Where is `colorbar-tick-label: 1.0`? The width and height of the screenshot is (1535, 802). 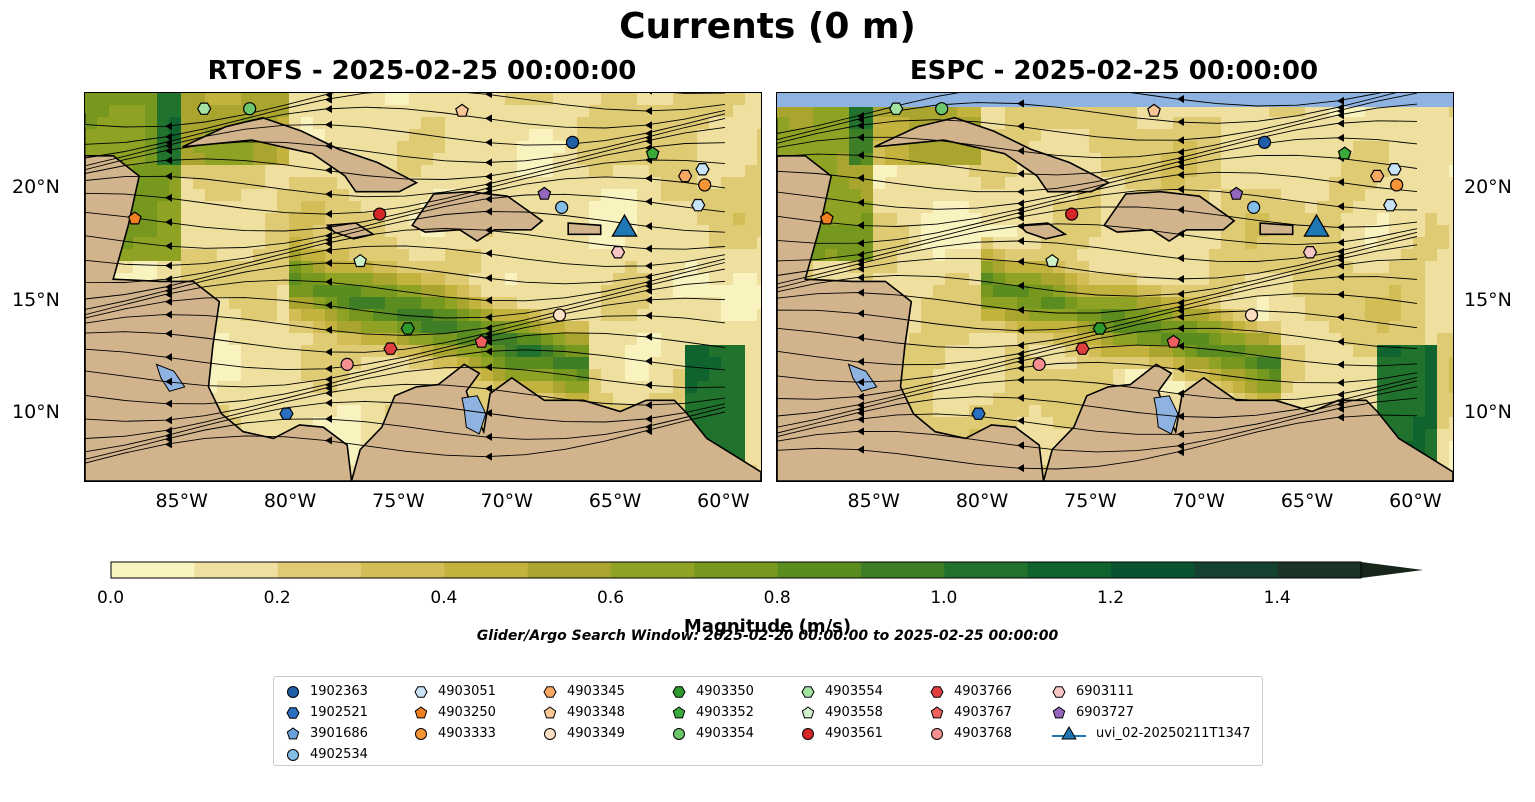
colorbar-tick-label: 1.0 is located at coordinates (944, 598).